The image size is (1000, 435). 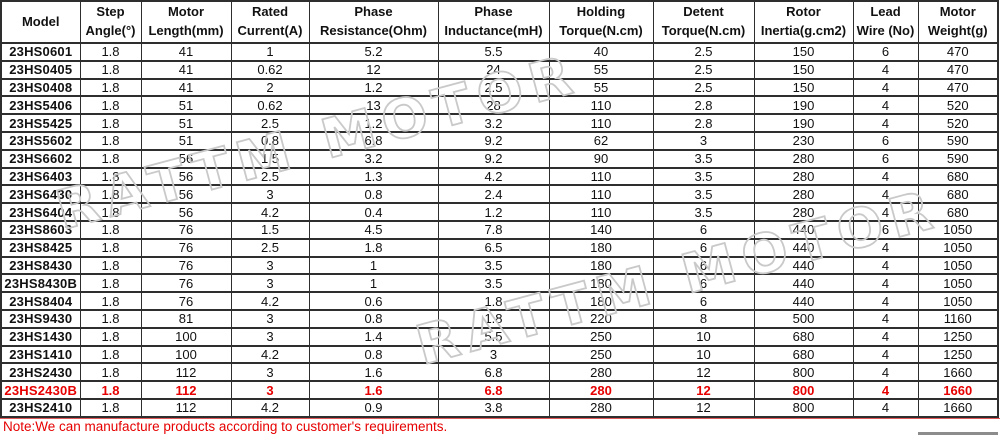 I want to click on model-cell: 23HS8603, so click(x=40, y=229).